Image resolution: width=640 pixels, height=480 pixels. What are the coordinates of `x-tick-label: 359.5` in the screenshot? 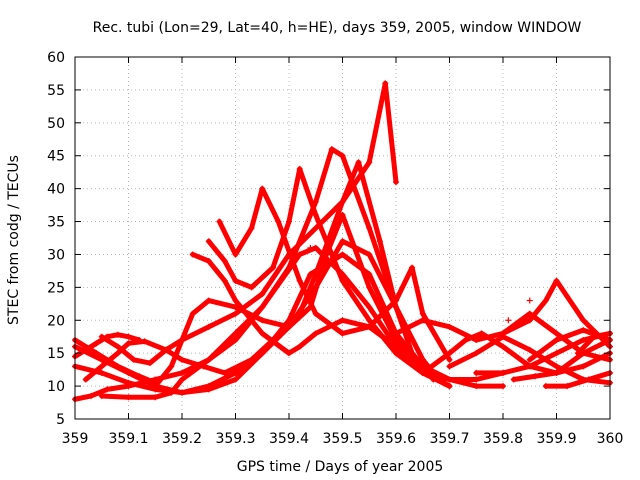 It's located at (342, 439).